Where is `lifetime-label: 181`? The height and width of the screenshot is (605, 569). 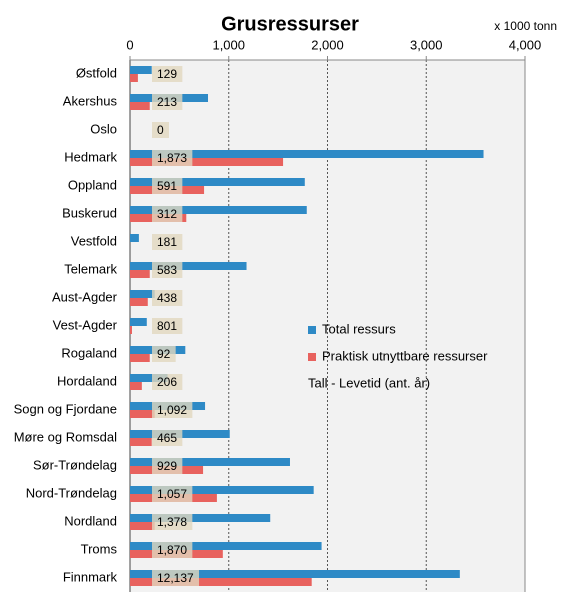 lifetime-label: 181 is located at coordinates (167, 242).